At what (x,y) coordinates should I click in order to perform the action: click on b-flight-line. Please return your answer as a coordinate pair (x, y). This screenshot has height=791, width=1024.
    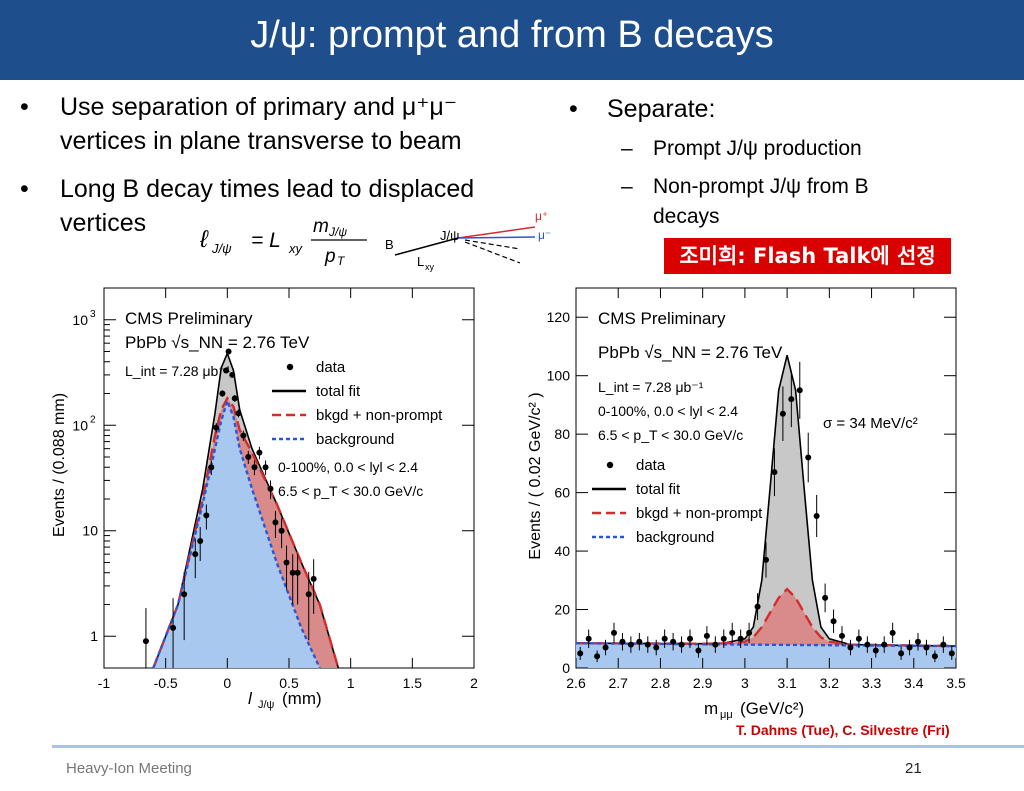
    Looking at the image, I should click on (426, 246).